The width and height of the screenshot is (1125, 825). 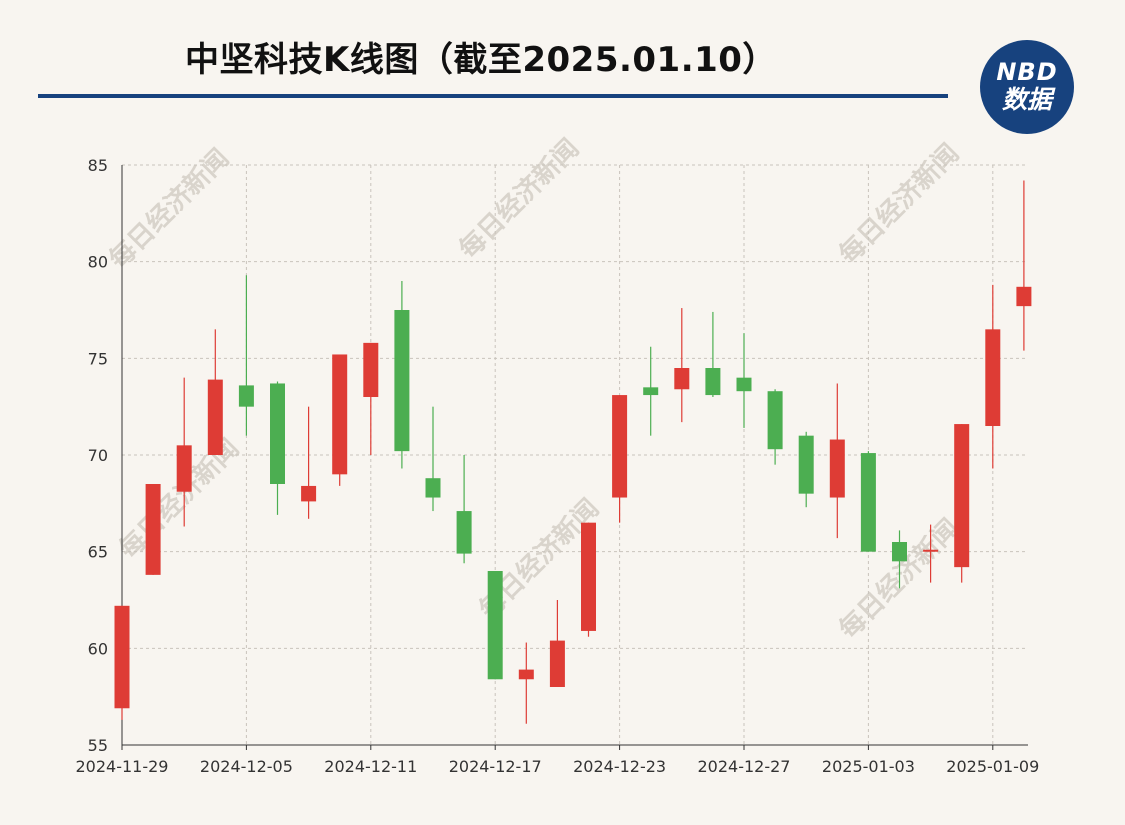 What do you see at coordinates (1027, 72) in the screenshot?
I see `logo-text-top: NBD` at bounding box center [1027, 72].